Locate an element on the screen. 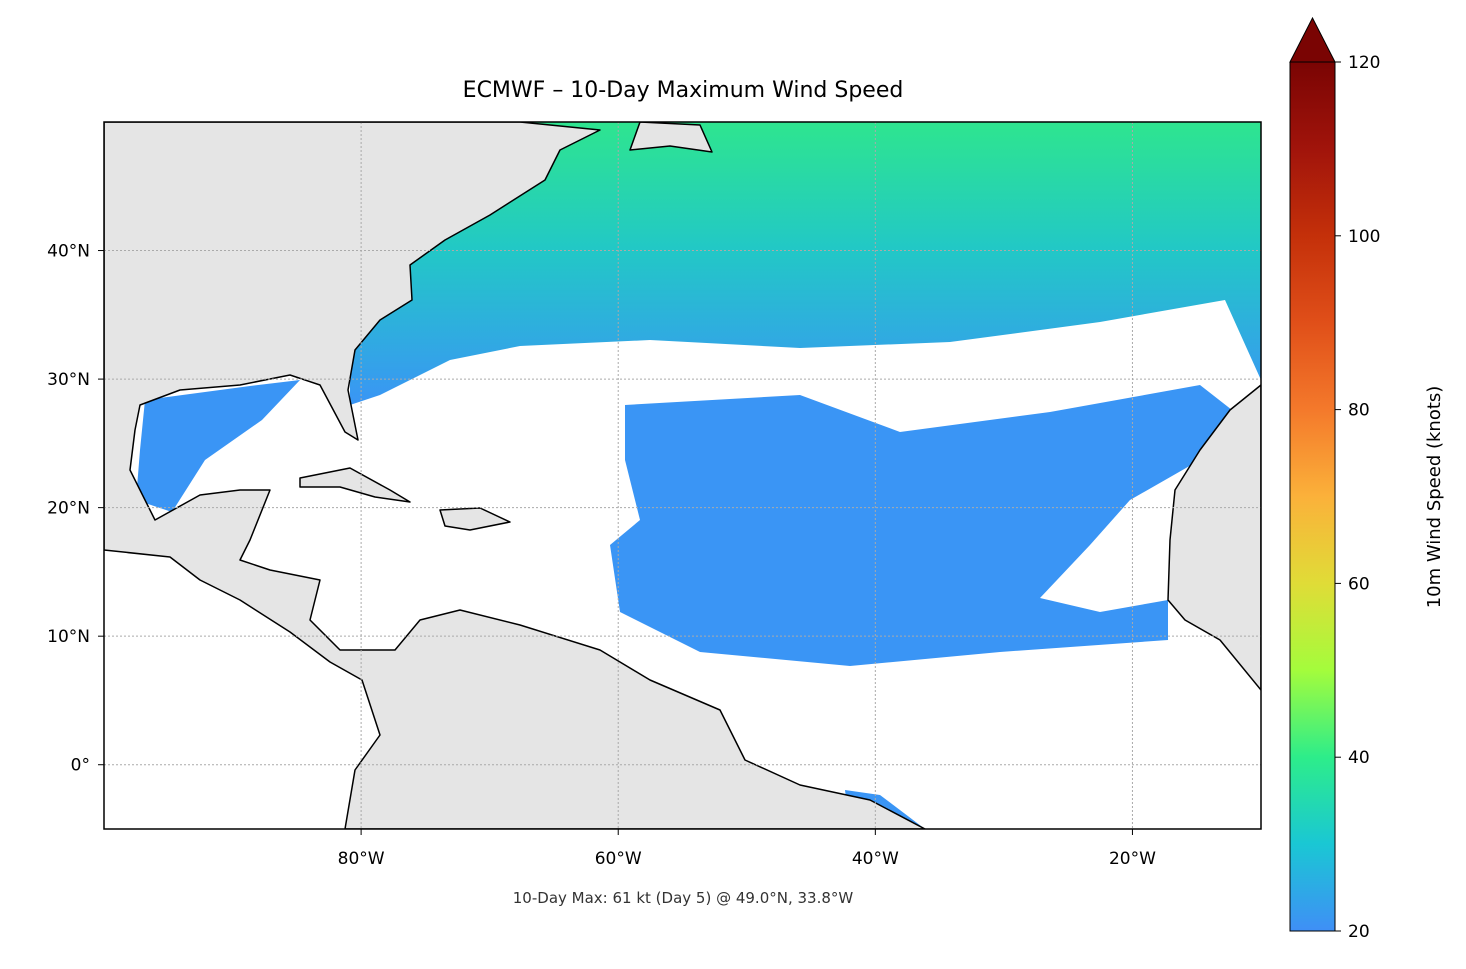  x-tick-label: 40°W is located at coordinates (875, 859).